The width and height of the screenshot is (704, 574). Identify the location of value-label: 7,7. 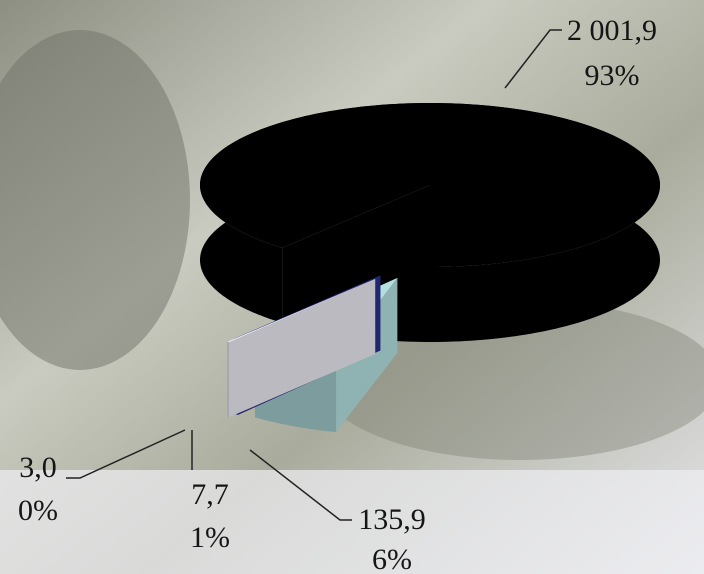
(210, 494).